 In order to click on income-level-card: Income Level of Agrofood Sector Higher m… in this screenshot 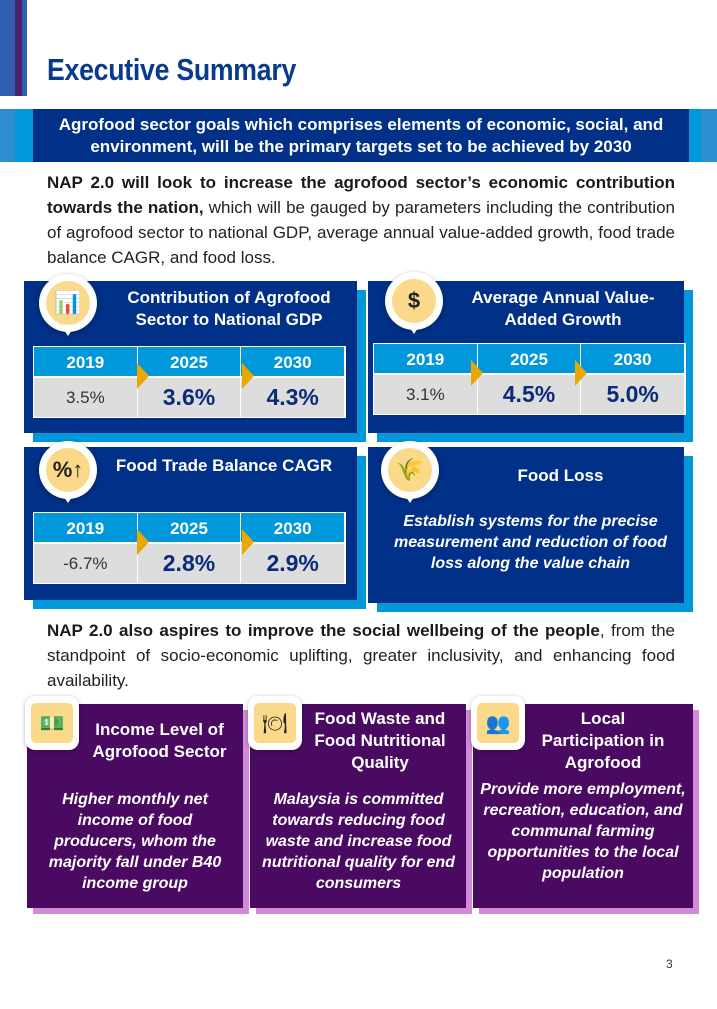, I will do `click(135, 806)`.